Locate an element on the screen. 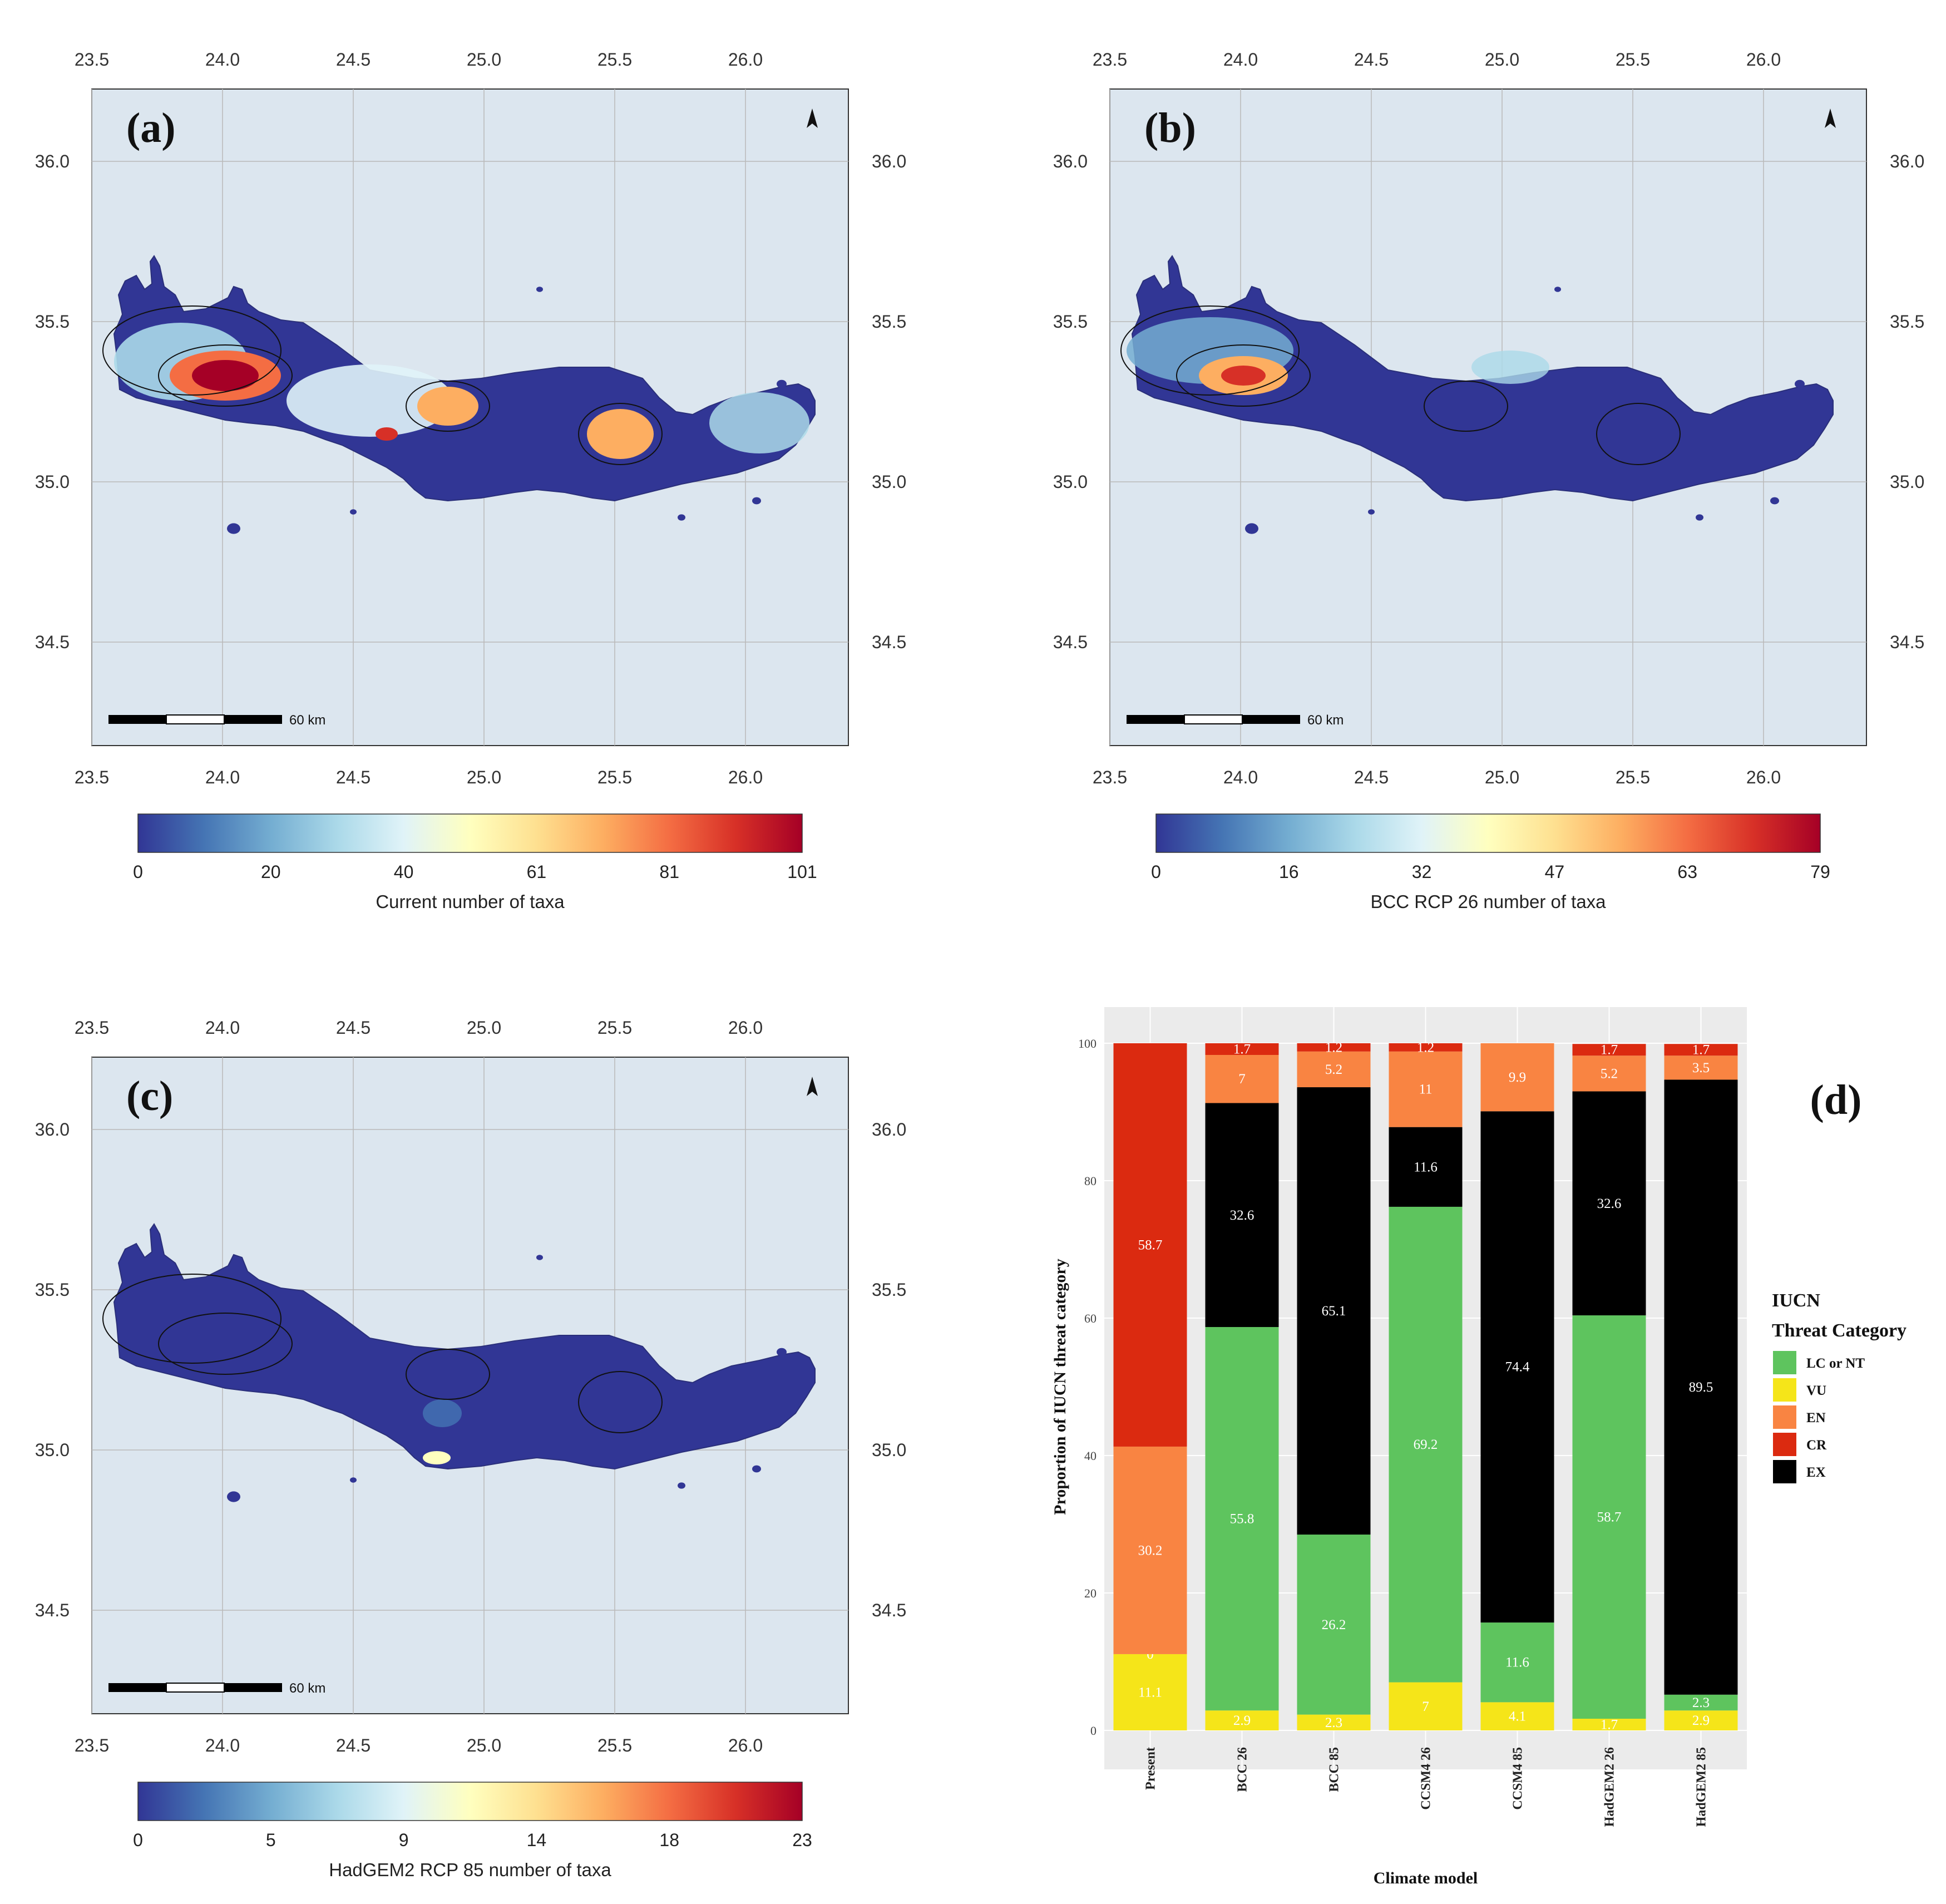 The image size is (1946, 1904). x-category-label: Present is located at coordinates (1151, 1769).